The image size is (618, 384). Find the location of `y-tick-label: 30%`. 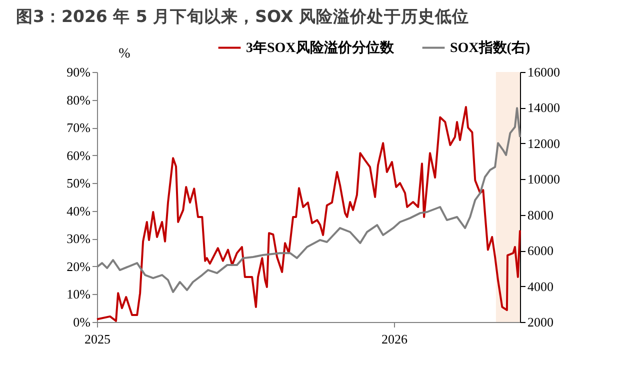

y-tick-label: 30% is located at coordinates (78, 238).